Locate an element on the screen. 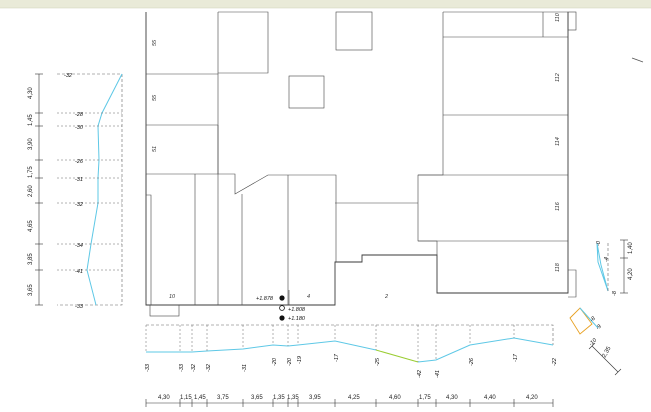  left-elevation: -31 is located at coordinates (79, 180).